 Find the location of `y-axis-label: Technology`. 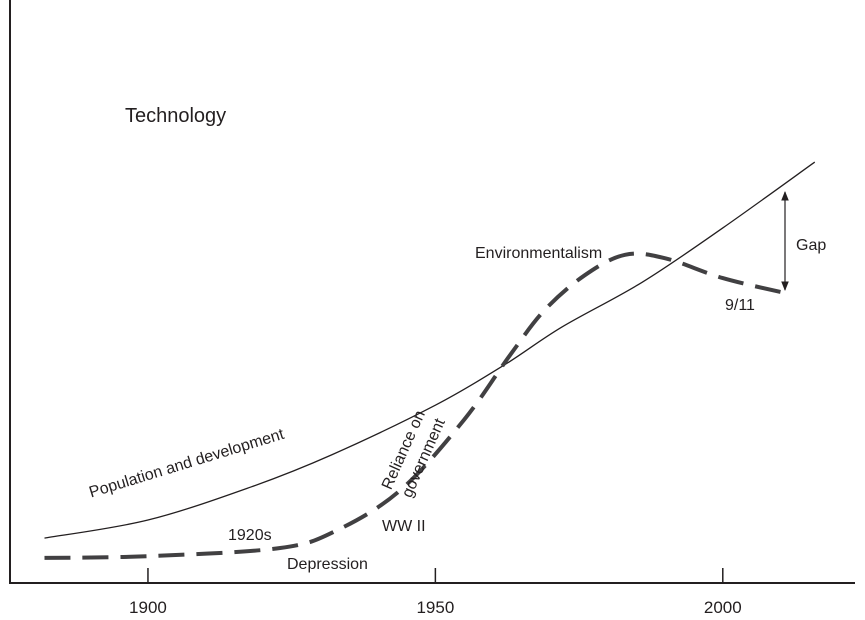

y-axis-label: Technology is located at coordinates (175, 116).